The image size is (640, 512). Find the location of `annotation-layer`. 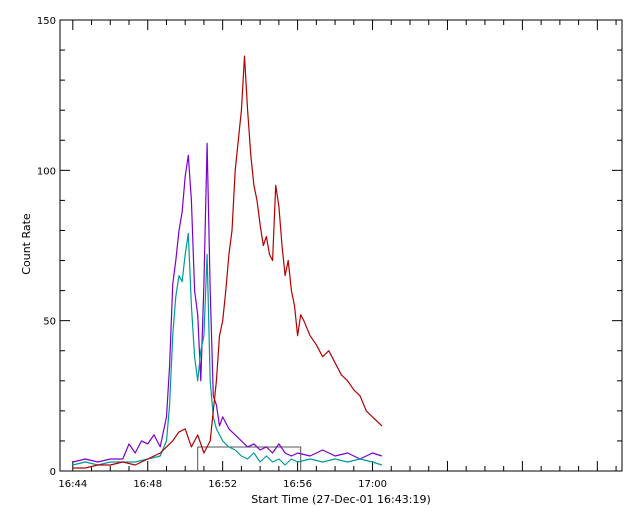

annotation-layer is located at coordinates (249, 458).